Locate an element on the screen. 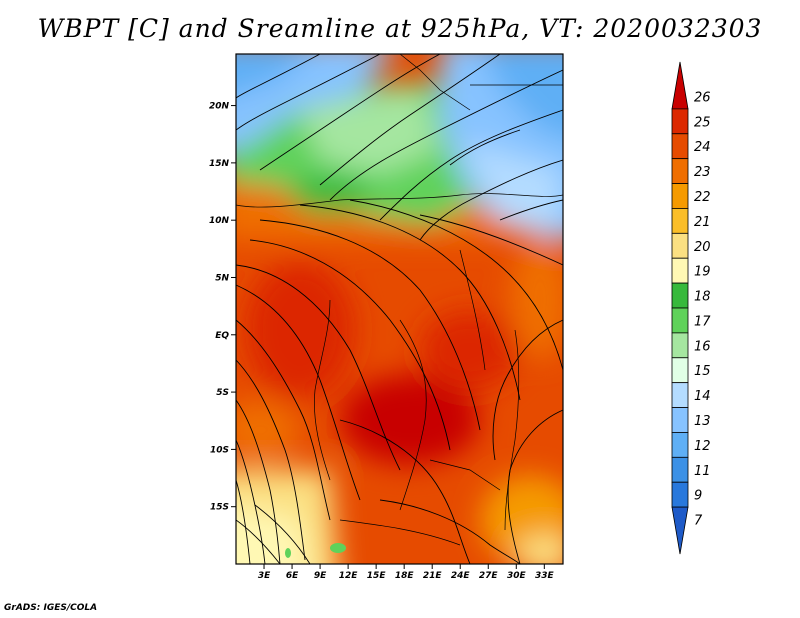  colorbar-label: 19 is located at coordinates (702, 272).